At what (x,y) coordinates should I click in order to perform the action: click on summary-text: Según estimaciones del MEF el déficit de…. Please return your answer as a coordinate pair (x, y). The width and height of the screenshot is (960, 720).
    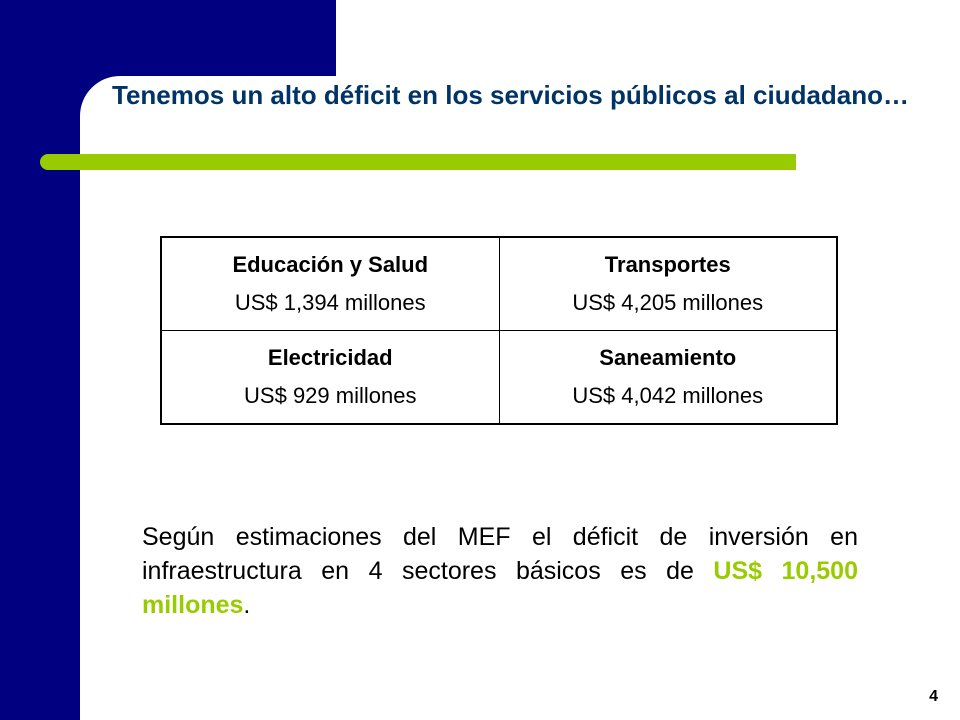
    Looking at the image, I should click on (500, 554).